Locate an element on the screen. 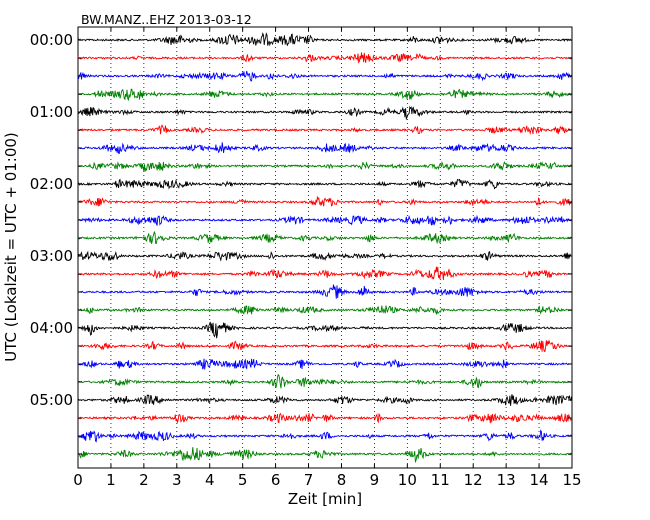 The image size is (650, 520). y-tick-label: 01:00 is located at coordinates (51, 112).